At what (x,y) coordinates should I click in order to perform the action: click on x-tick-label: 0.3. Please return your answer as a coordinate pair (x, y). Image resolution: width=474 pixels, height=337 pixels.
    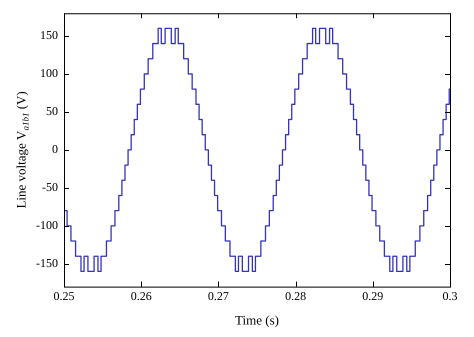
    Looking at the image, I should click on (450, 295).